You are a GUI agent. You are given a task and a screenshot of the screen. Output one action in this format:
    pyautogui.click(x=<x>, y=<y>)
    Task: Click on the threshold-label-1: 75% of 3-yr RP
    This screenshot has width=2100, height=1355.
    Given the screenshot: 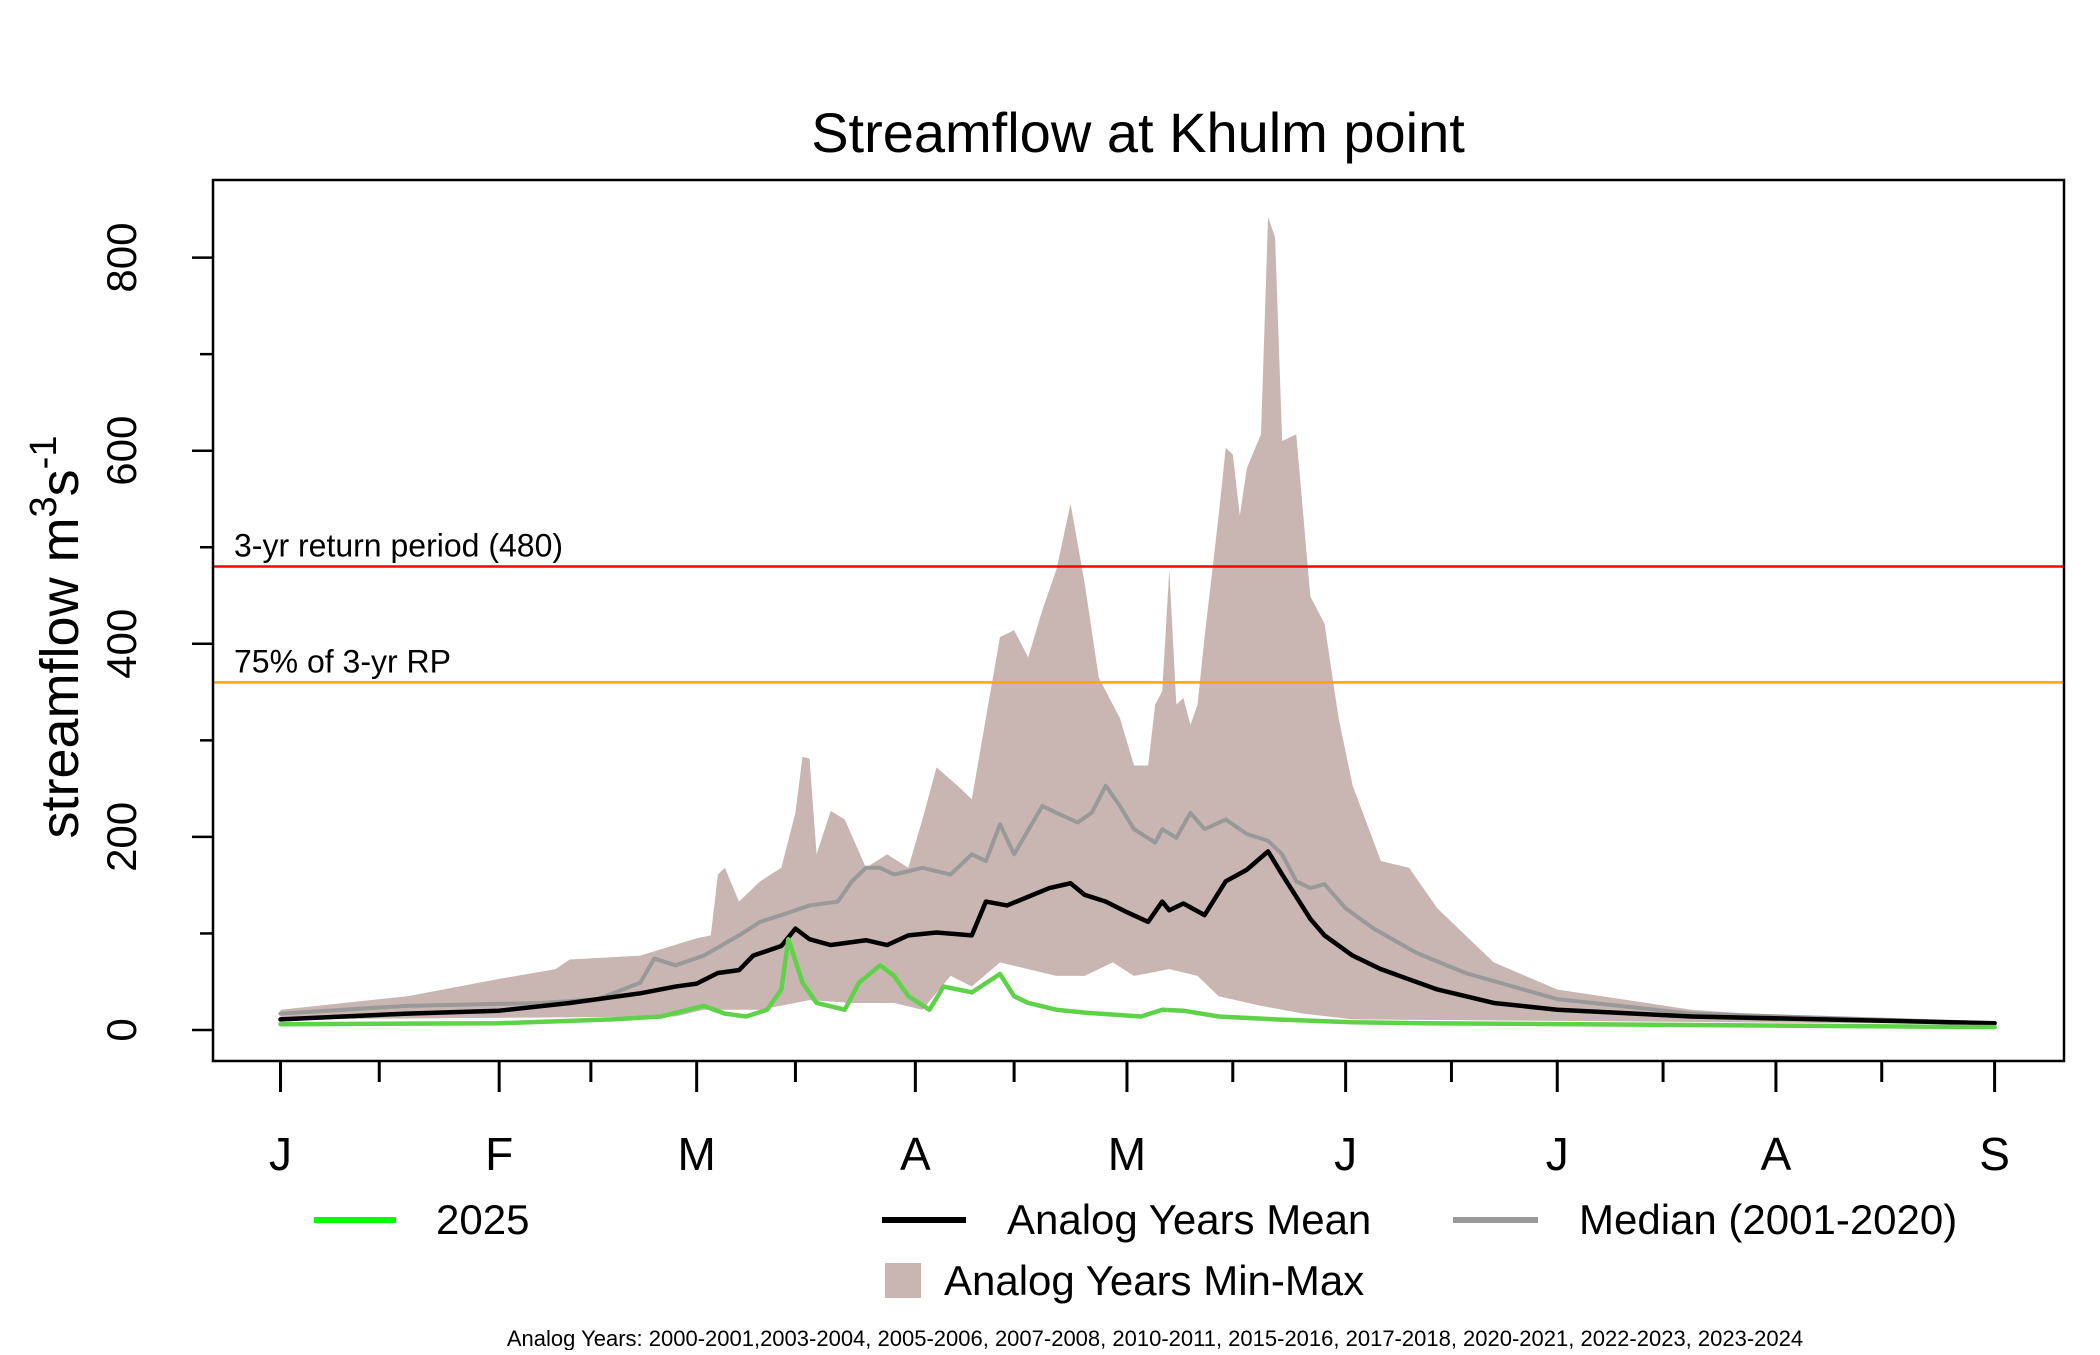 What is the action you would take?
    pyautogui.click(x=342, y=661)
    